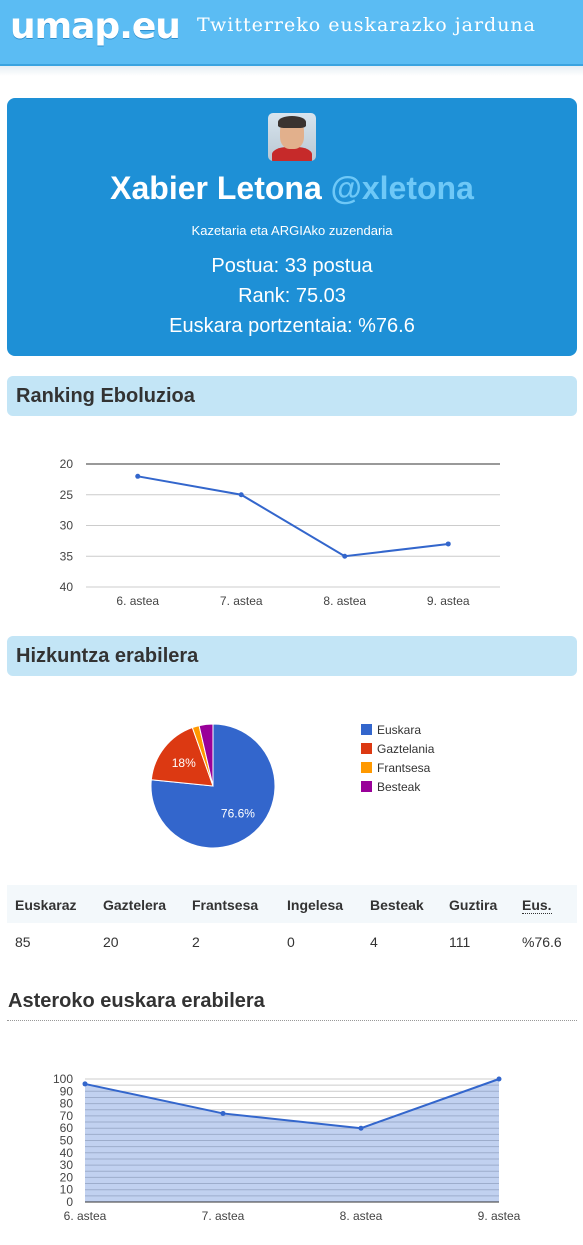  What do you see at coordinates (374, 942) in the screenshot?
I see `table-cell: 4` at bounding box center [374, 942].